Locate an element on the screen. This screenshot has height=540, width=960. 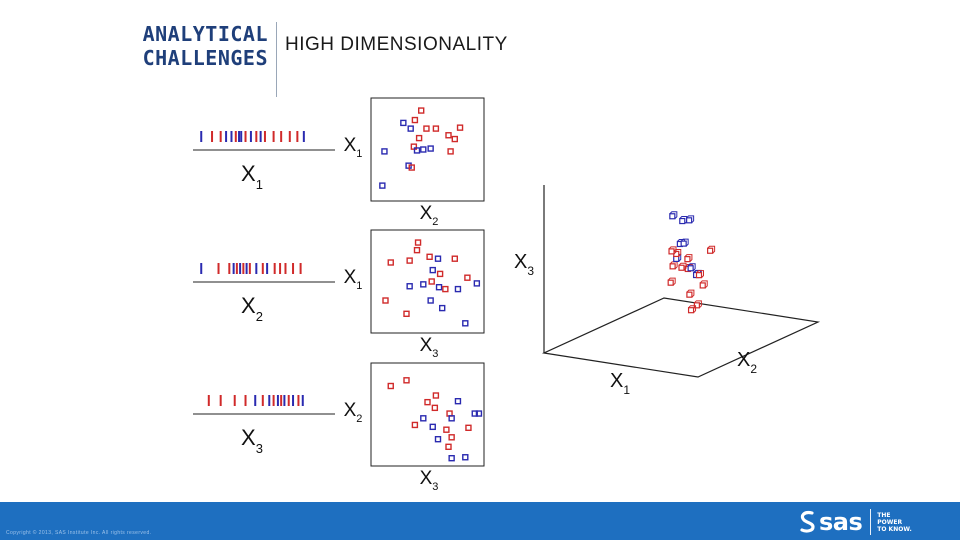
scatter-y-label: X2 is located at coordinates (353, 412).